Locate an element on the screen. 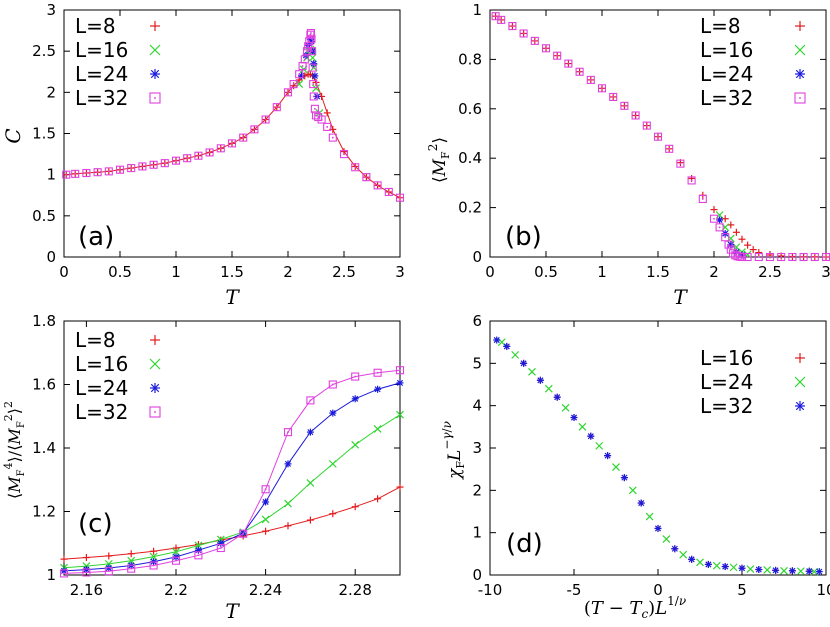  y-tick-label: 0.2 is located at coordinates (470, 208).